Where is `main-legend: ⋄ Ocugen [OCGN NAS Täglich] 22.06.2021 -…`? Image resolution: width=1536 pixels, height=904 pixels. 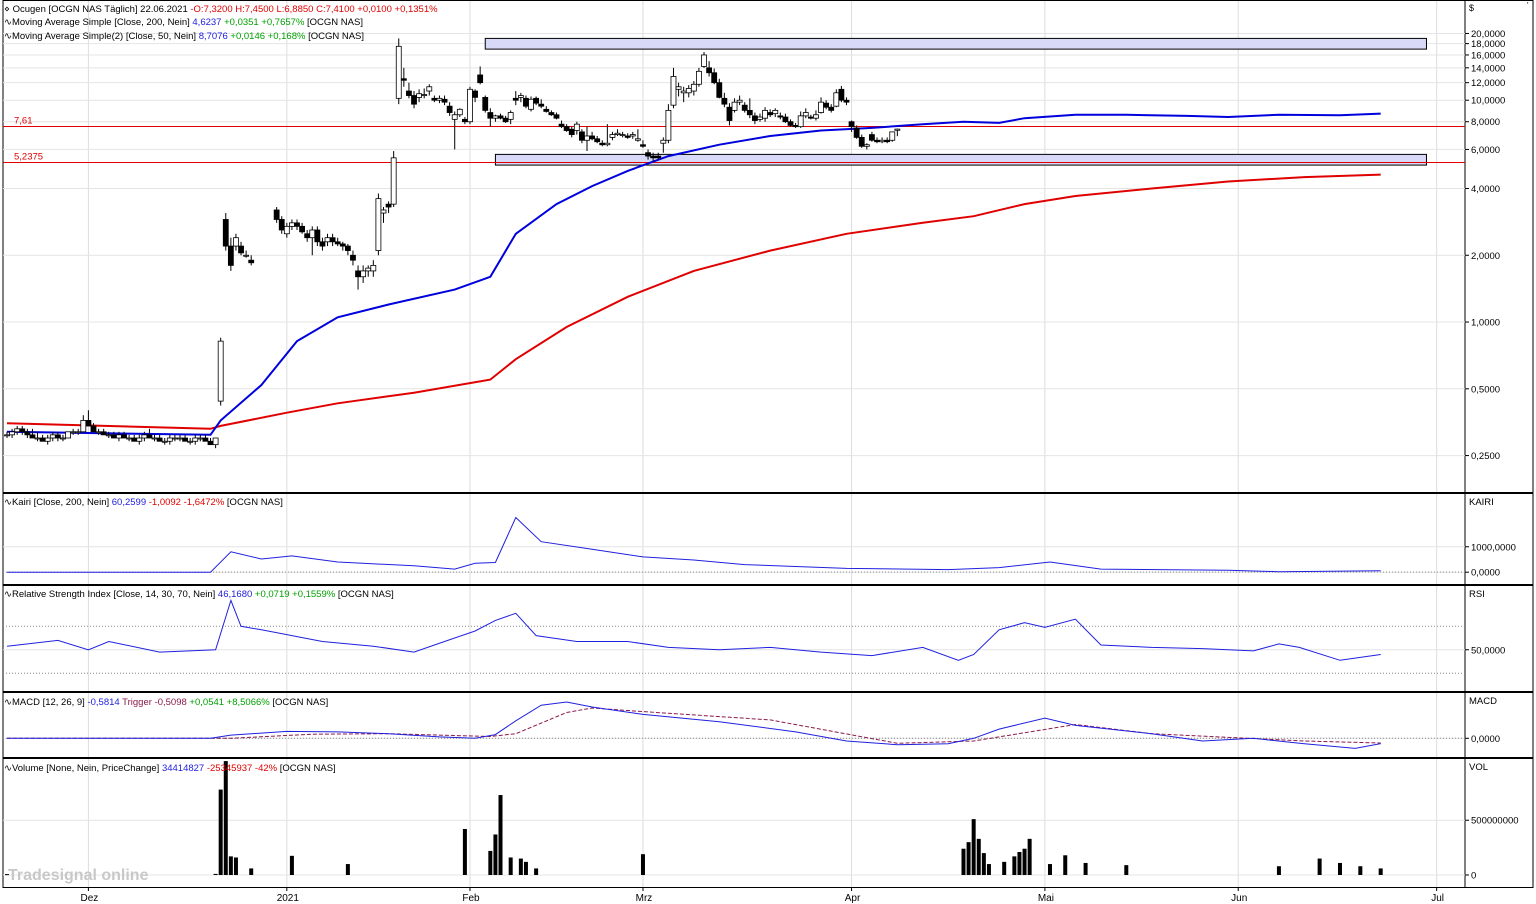 main-legend: ⋄ Ocugen [OCGN NAS Täglich] 22.06.2021 -… is located at coordinates (221, 9).